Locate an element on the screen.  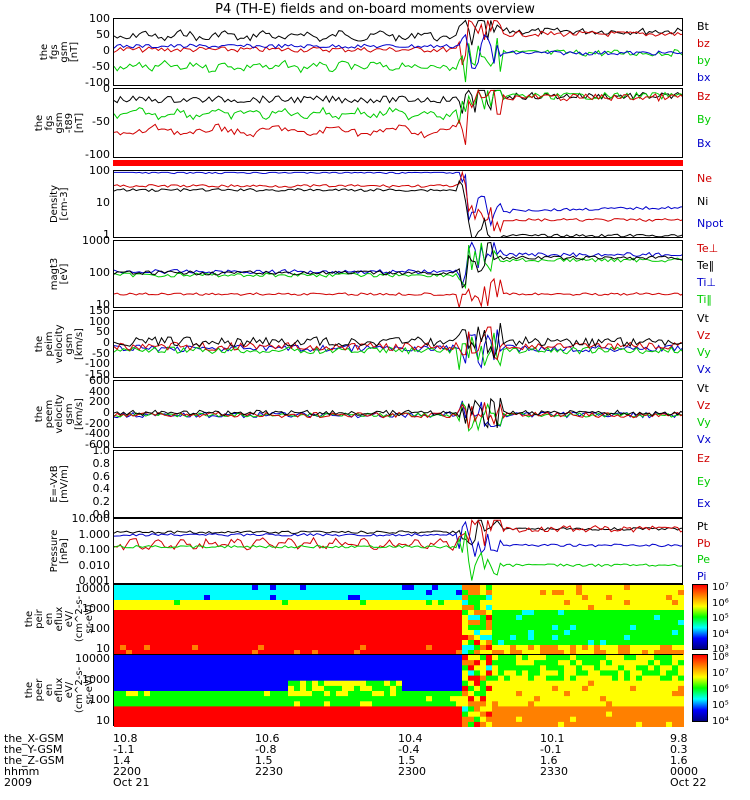
ylabel-line: [mV/m] is located at coordinates (64, 484).